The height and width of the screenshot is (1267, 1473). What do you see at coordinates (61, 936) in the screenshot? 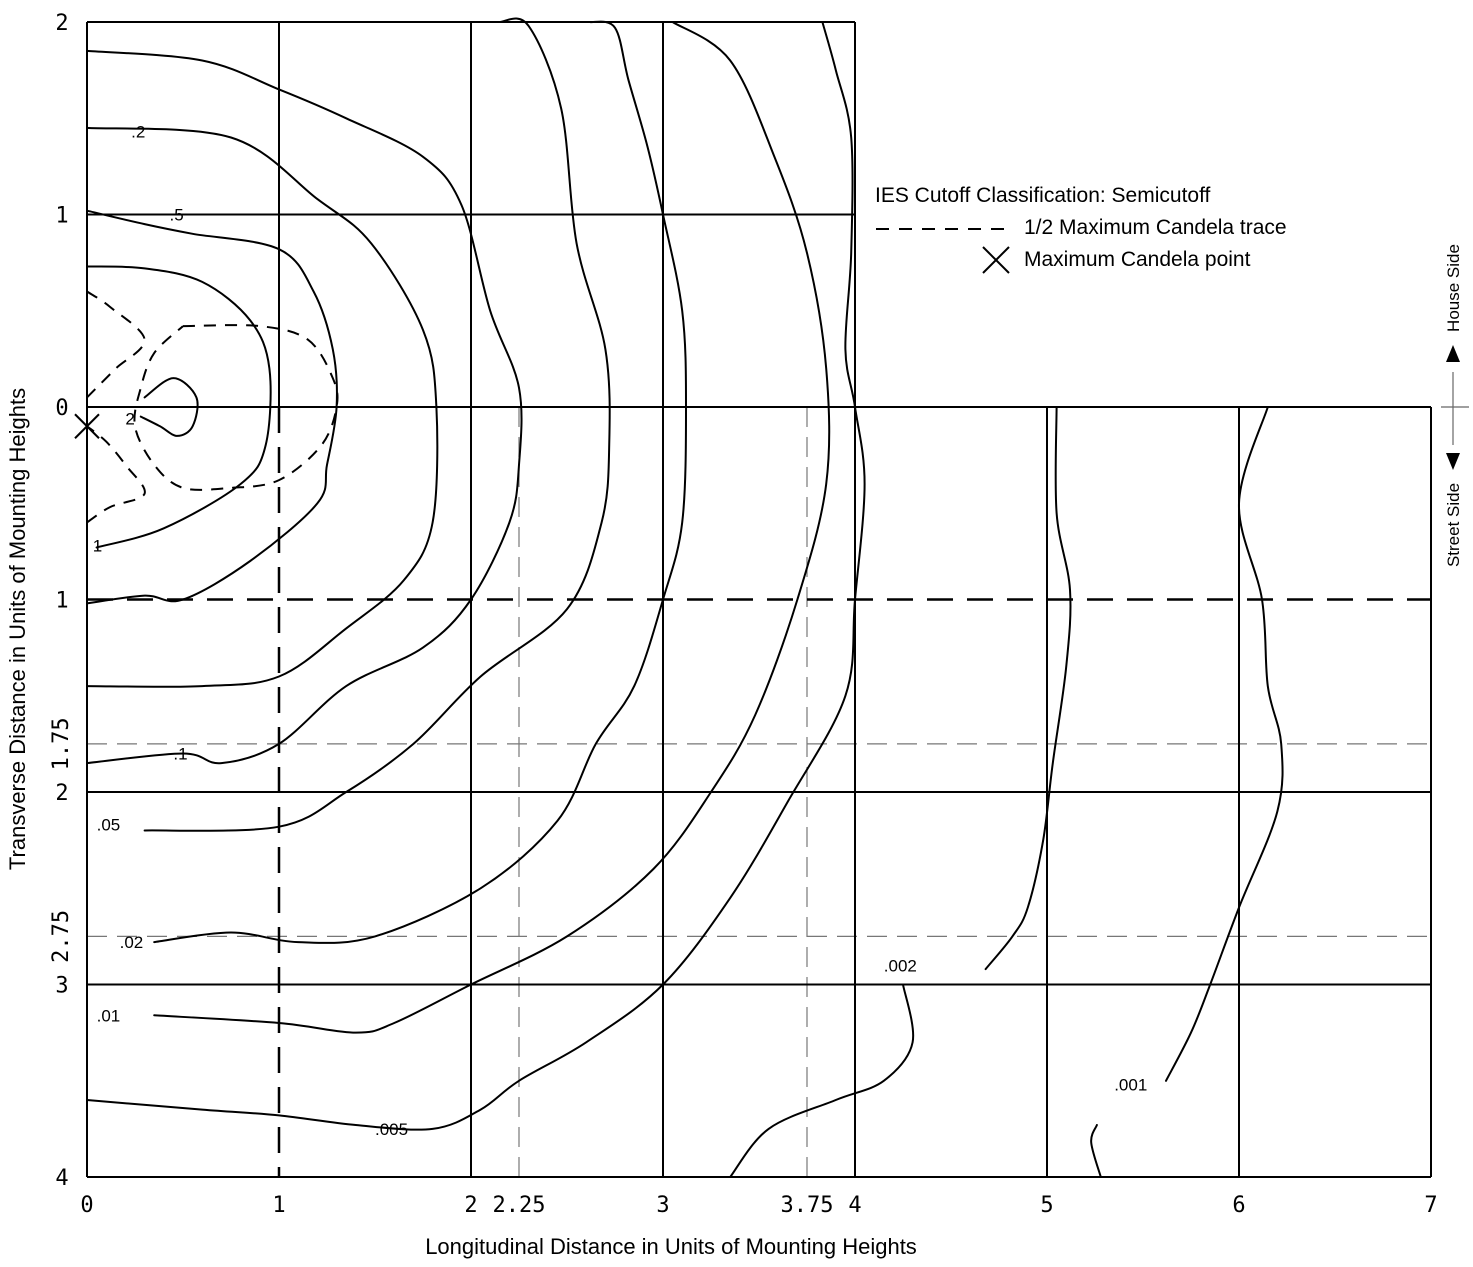
I see `y-tick-label-street: 2.75` at bounding box center [61, 936].